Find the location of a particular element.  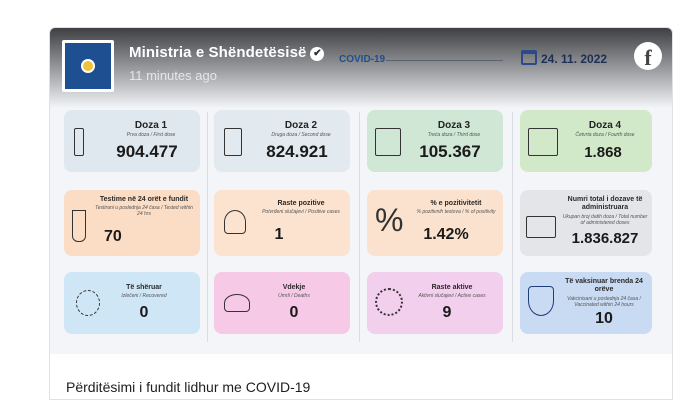

dose-4-title: Doza 4 is located at coordinates (605, 125).